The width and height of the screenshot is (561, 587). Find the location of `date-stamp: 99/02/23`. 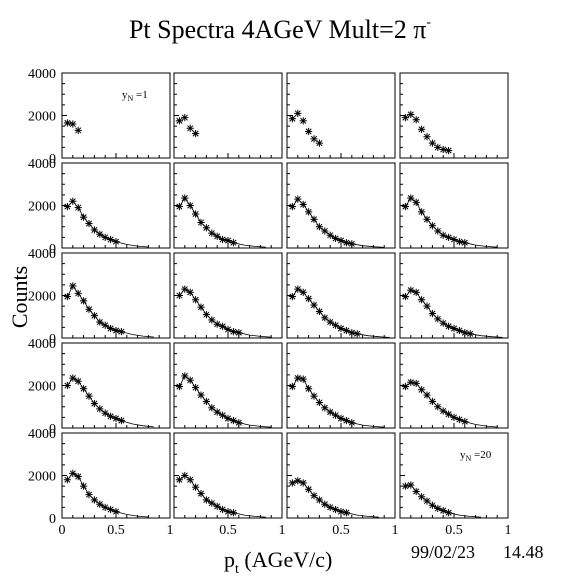

date-stamp: 99/02/23 is located at coordinates (443, 552).